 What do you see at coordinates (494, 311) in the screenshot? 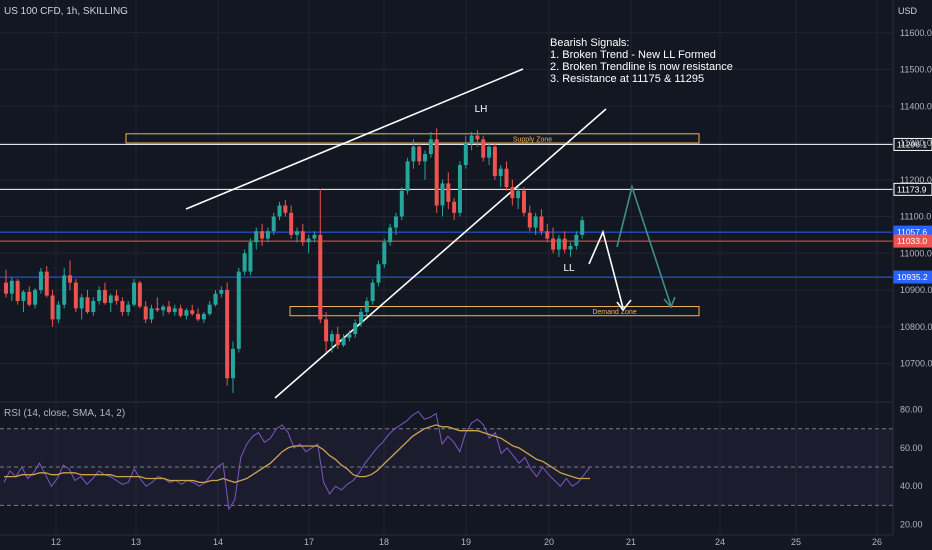
I see `demand-zone` at bounding box center [494, 311].